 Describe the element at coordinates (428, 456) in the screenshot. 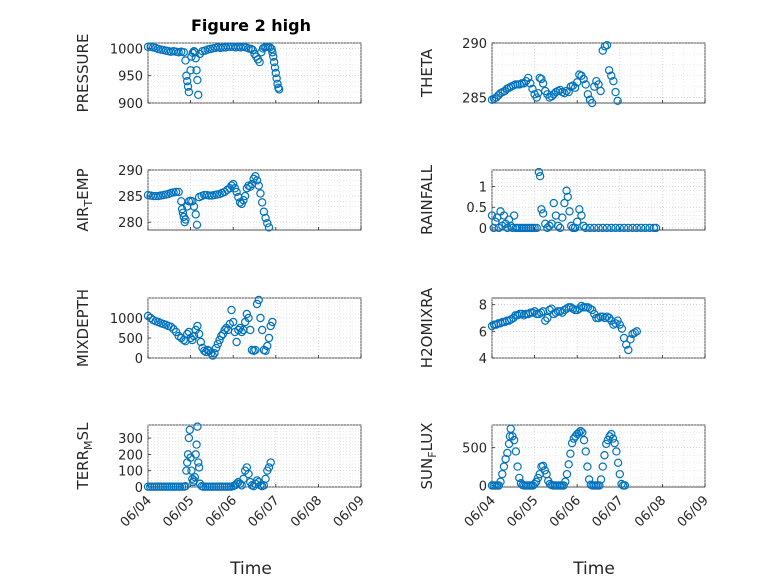

I see `y-axis-label: SUNFLUX` at that location.